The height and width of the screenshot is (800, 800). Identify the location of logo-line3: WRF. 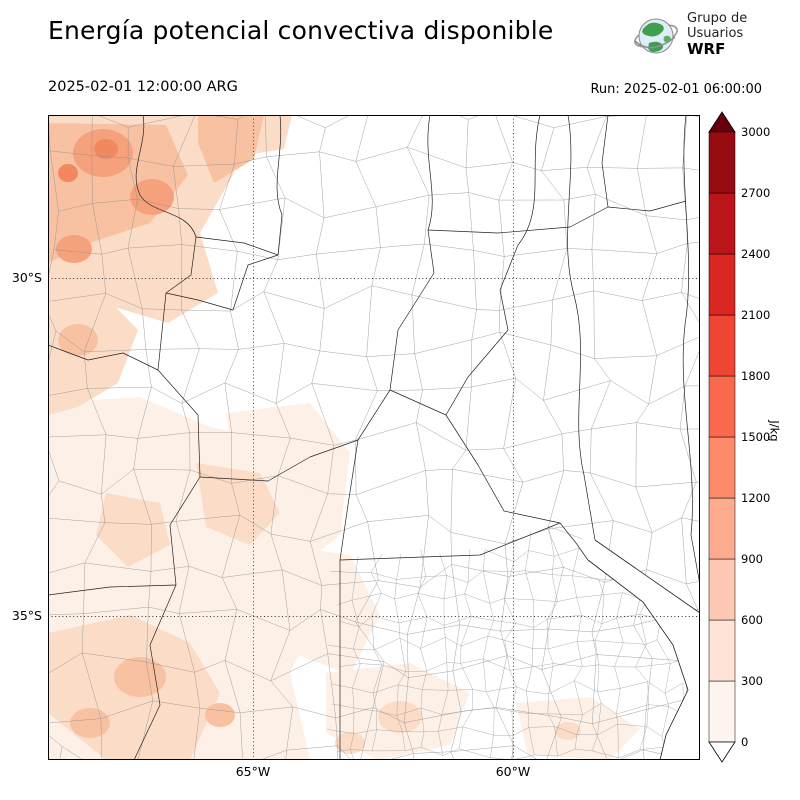
(706, 49).